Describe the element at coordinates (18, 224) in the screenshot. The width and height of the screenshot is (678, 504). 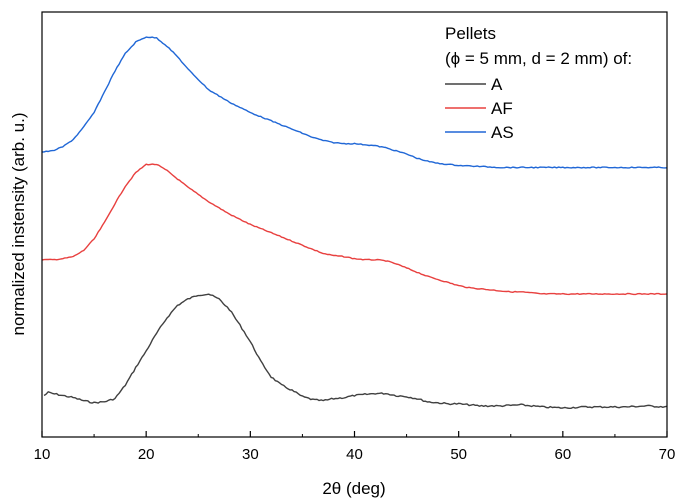
I see `y-axis-label: normalized instensity (arb. u.)` at that location.